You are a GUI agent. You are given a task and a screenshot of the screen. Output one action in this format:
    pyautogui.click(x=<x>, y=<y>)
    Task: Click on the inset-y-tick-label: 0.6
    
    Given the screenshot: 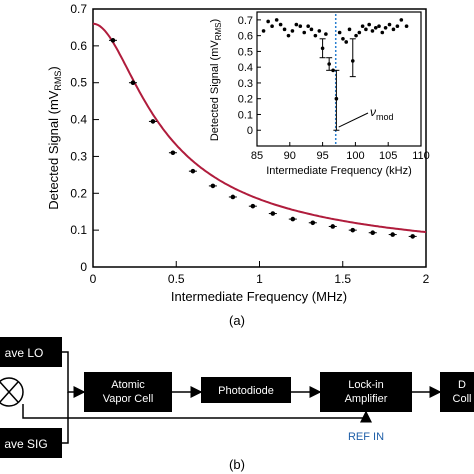 What is the action you would take?
    pyautogui.click(x=245, y=37)
    